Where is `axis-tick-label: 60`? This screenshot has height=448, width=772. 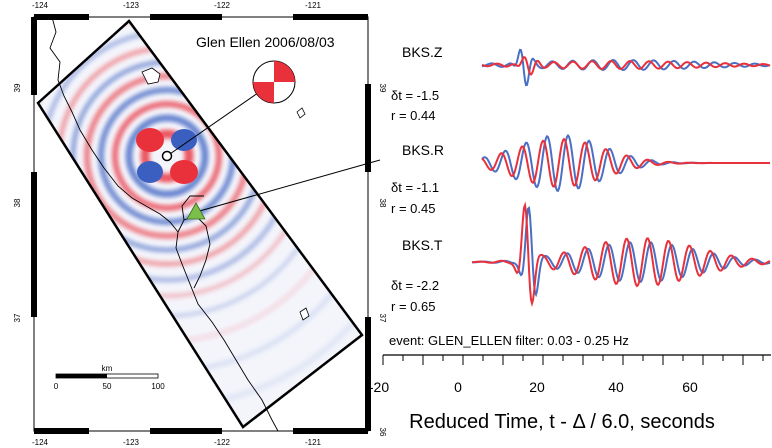
axis-tick-label: 60 is located at coordinates (690, 387).